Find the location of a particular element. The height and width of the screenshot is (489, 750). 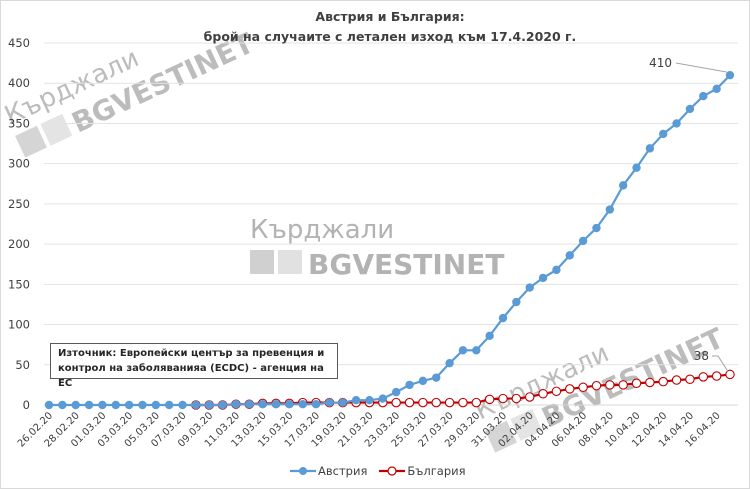

y-tick-label: 50 is located at coordinates (22, 365).